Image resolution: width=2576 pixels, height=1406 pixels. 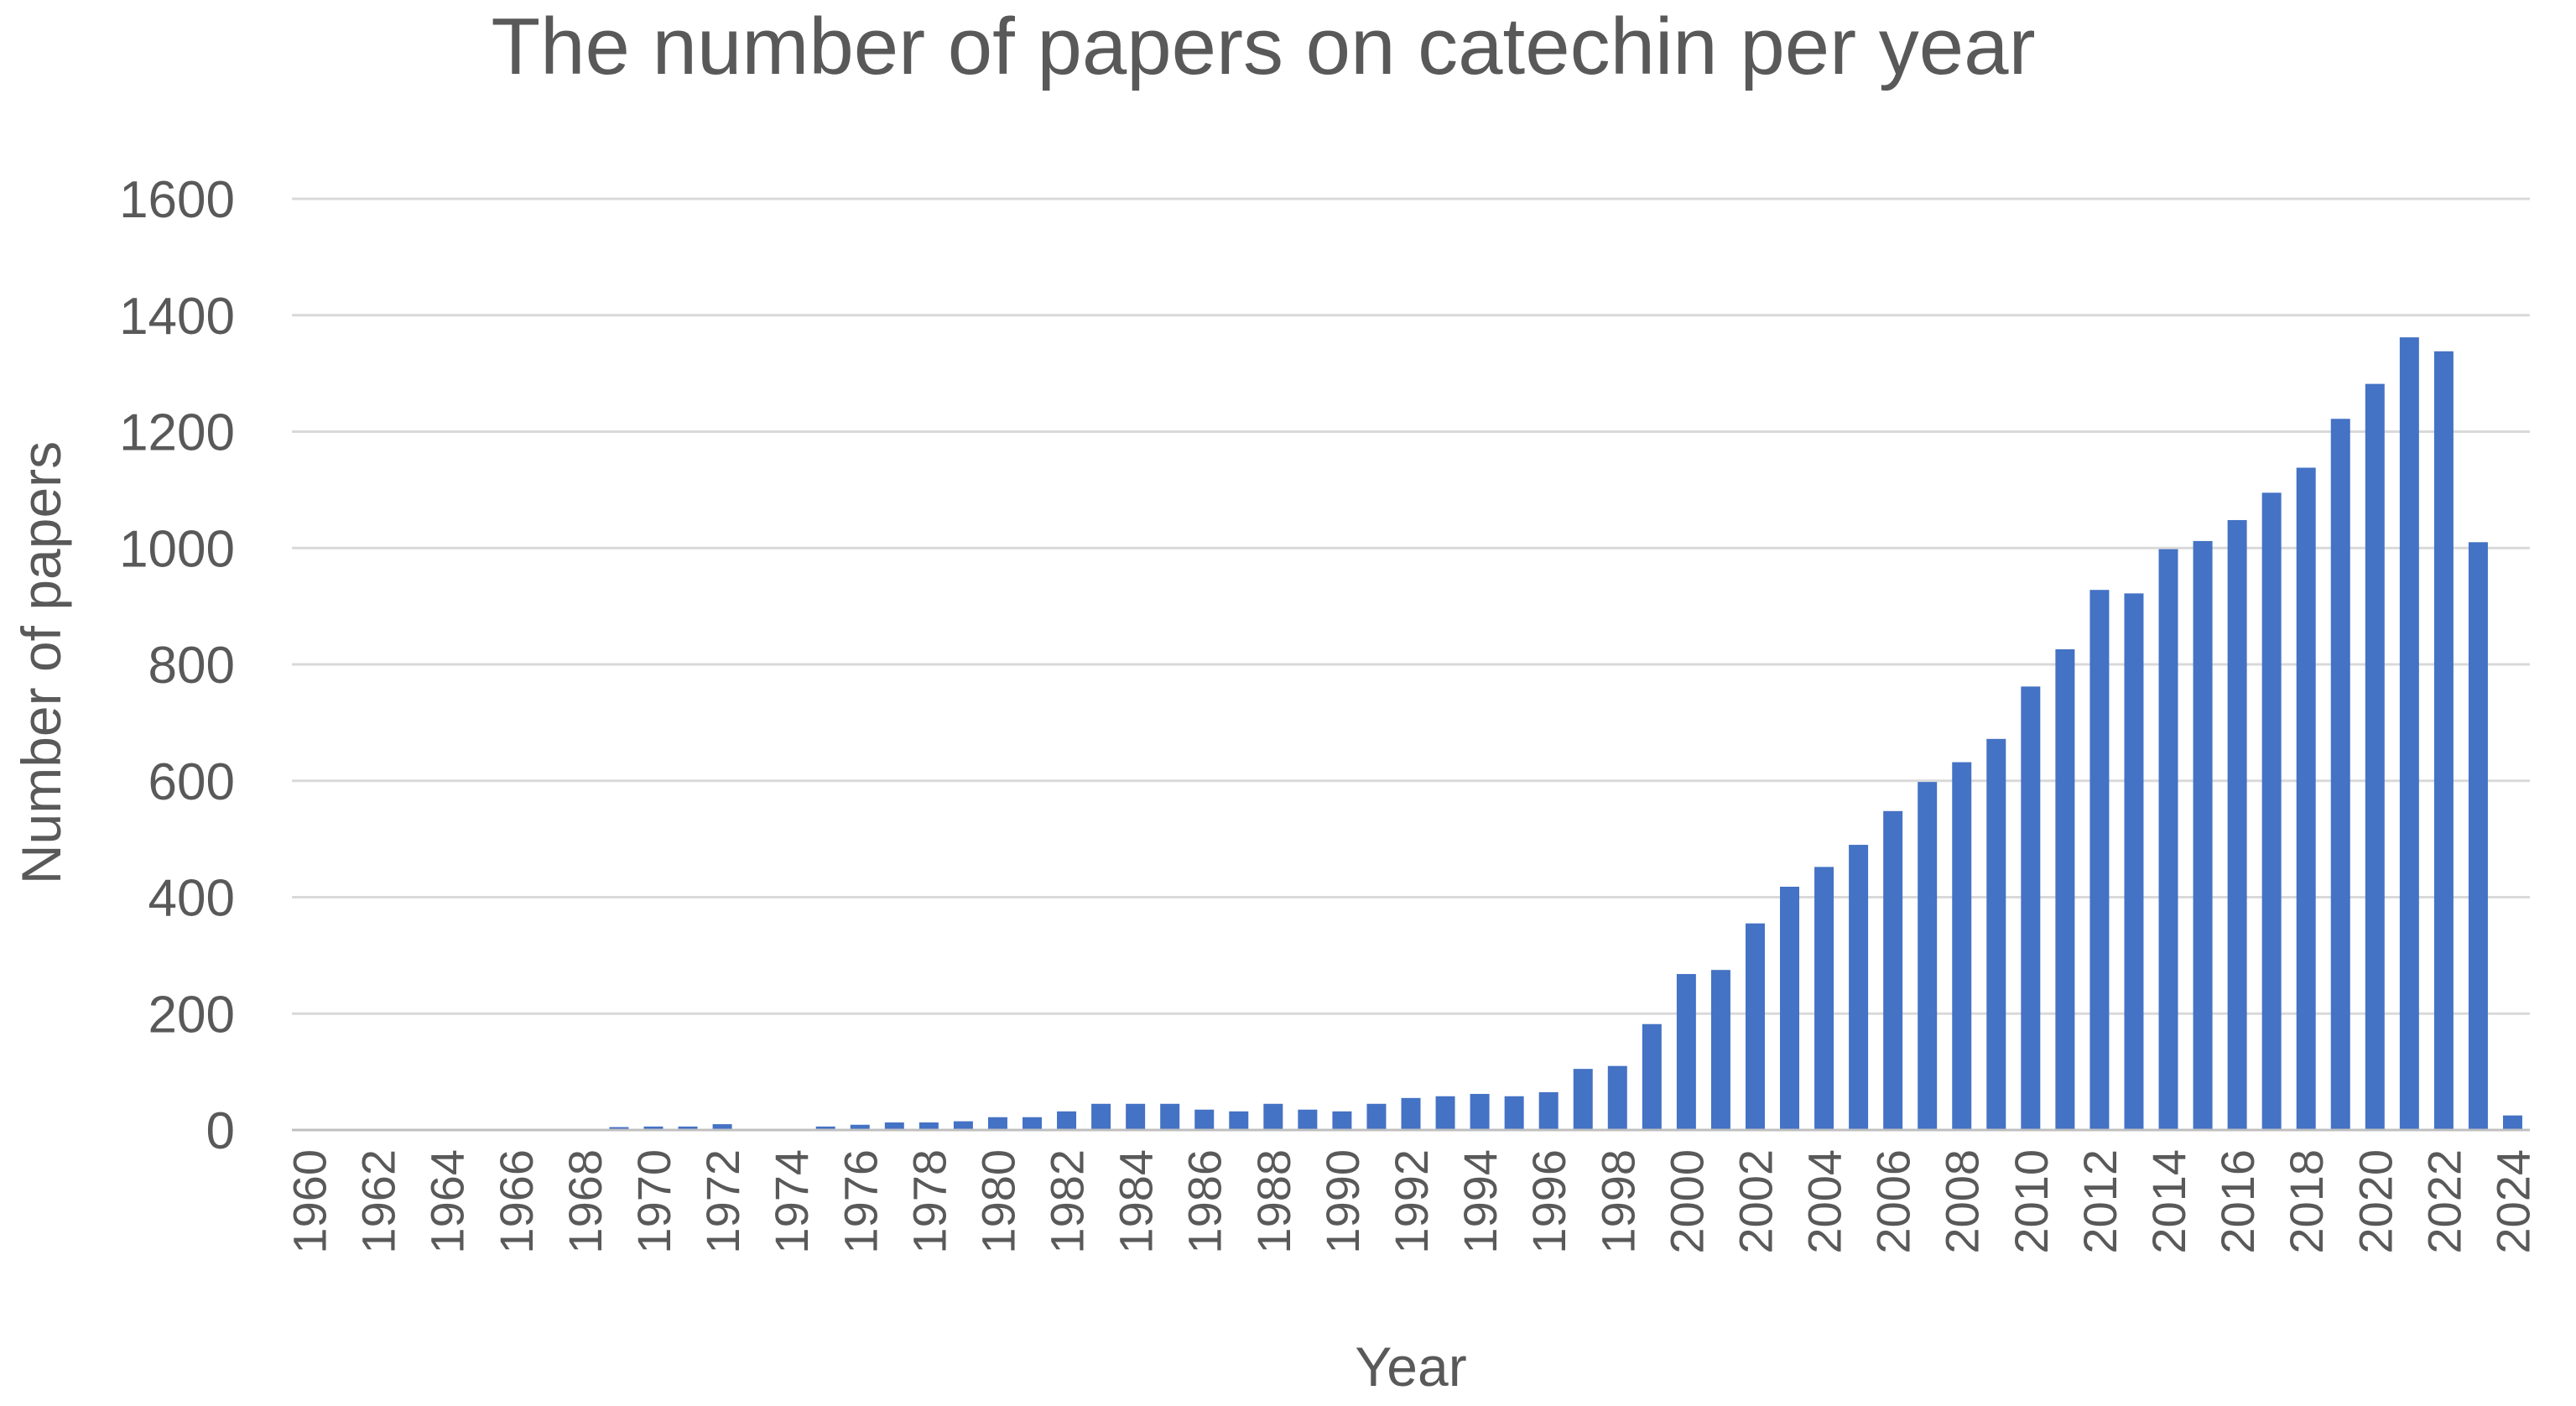 What do you see at coordinates (2031, 1201) in the screenshot?
I see `x-tick-label: 2010` at bounding box center [2031, 1201].